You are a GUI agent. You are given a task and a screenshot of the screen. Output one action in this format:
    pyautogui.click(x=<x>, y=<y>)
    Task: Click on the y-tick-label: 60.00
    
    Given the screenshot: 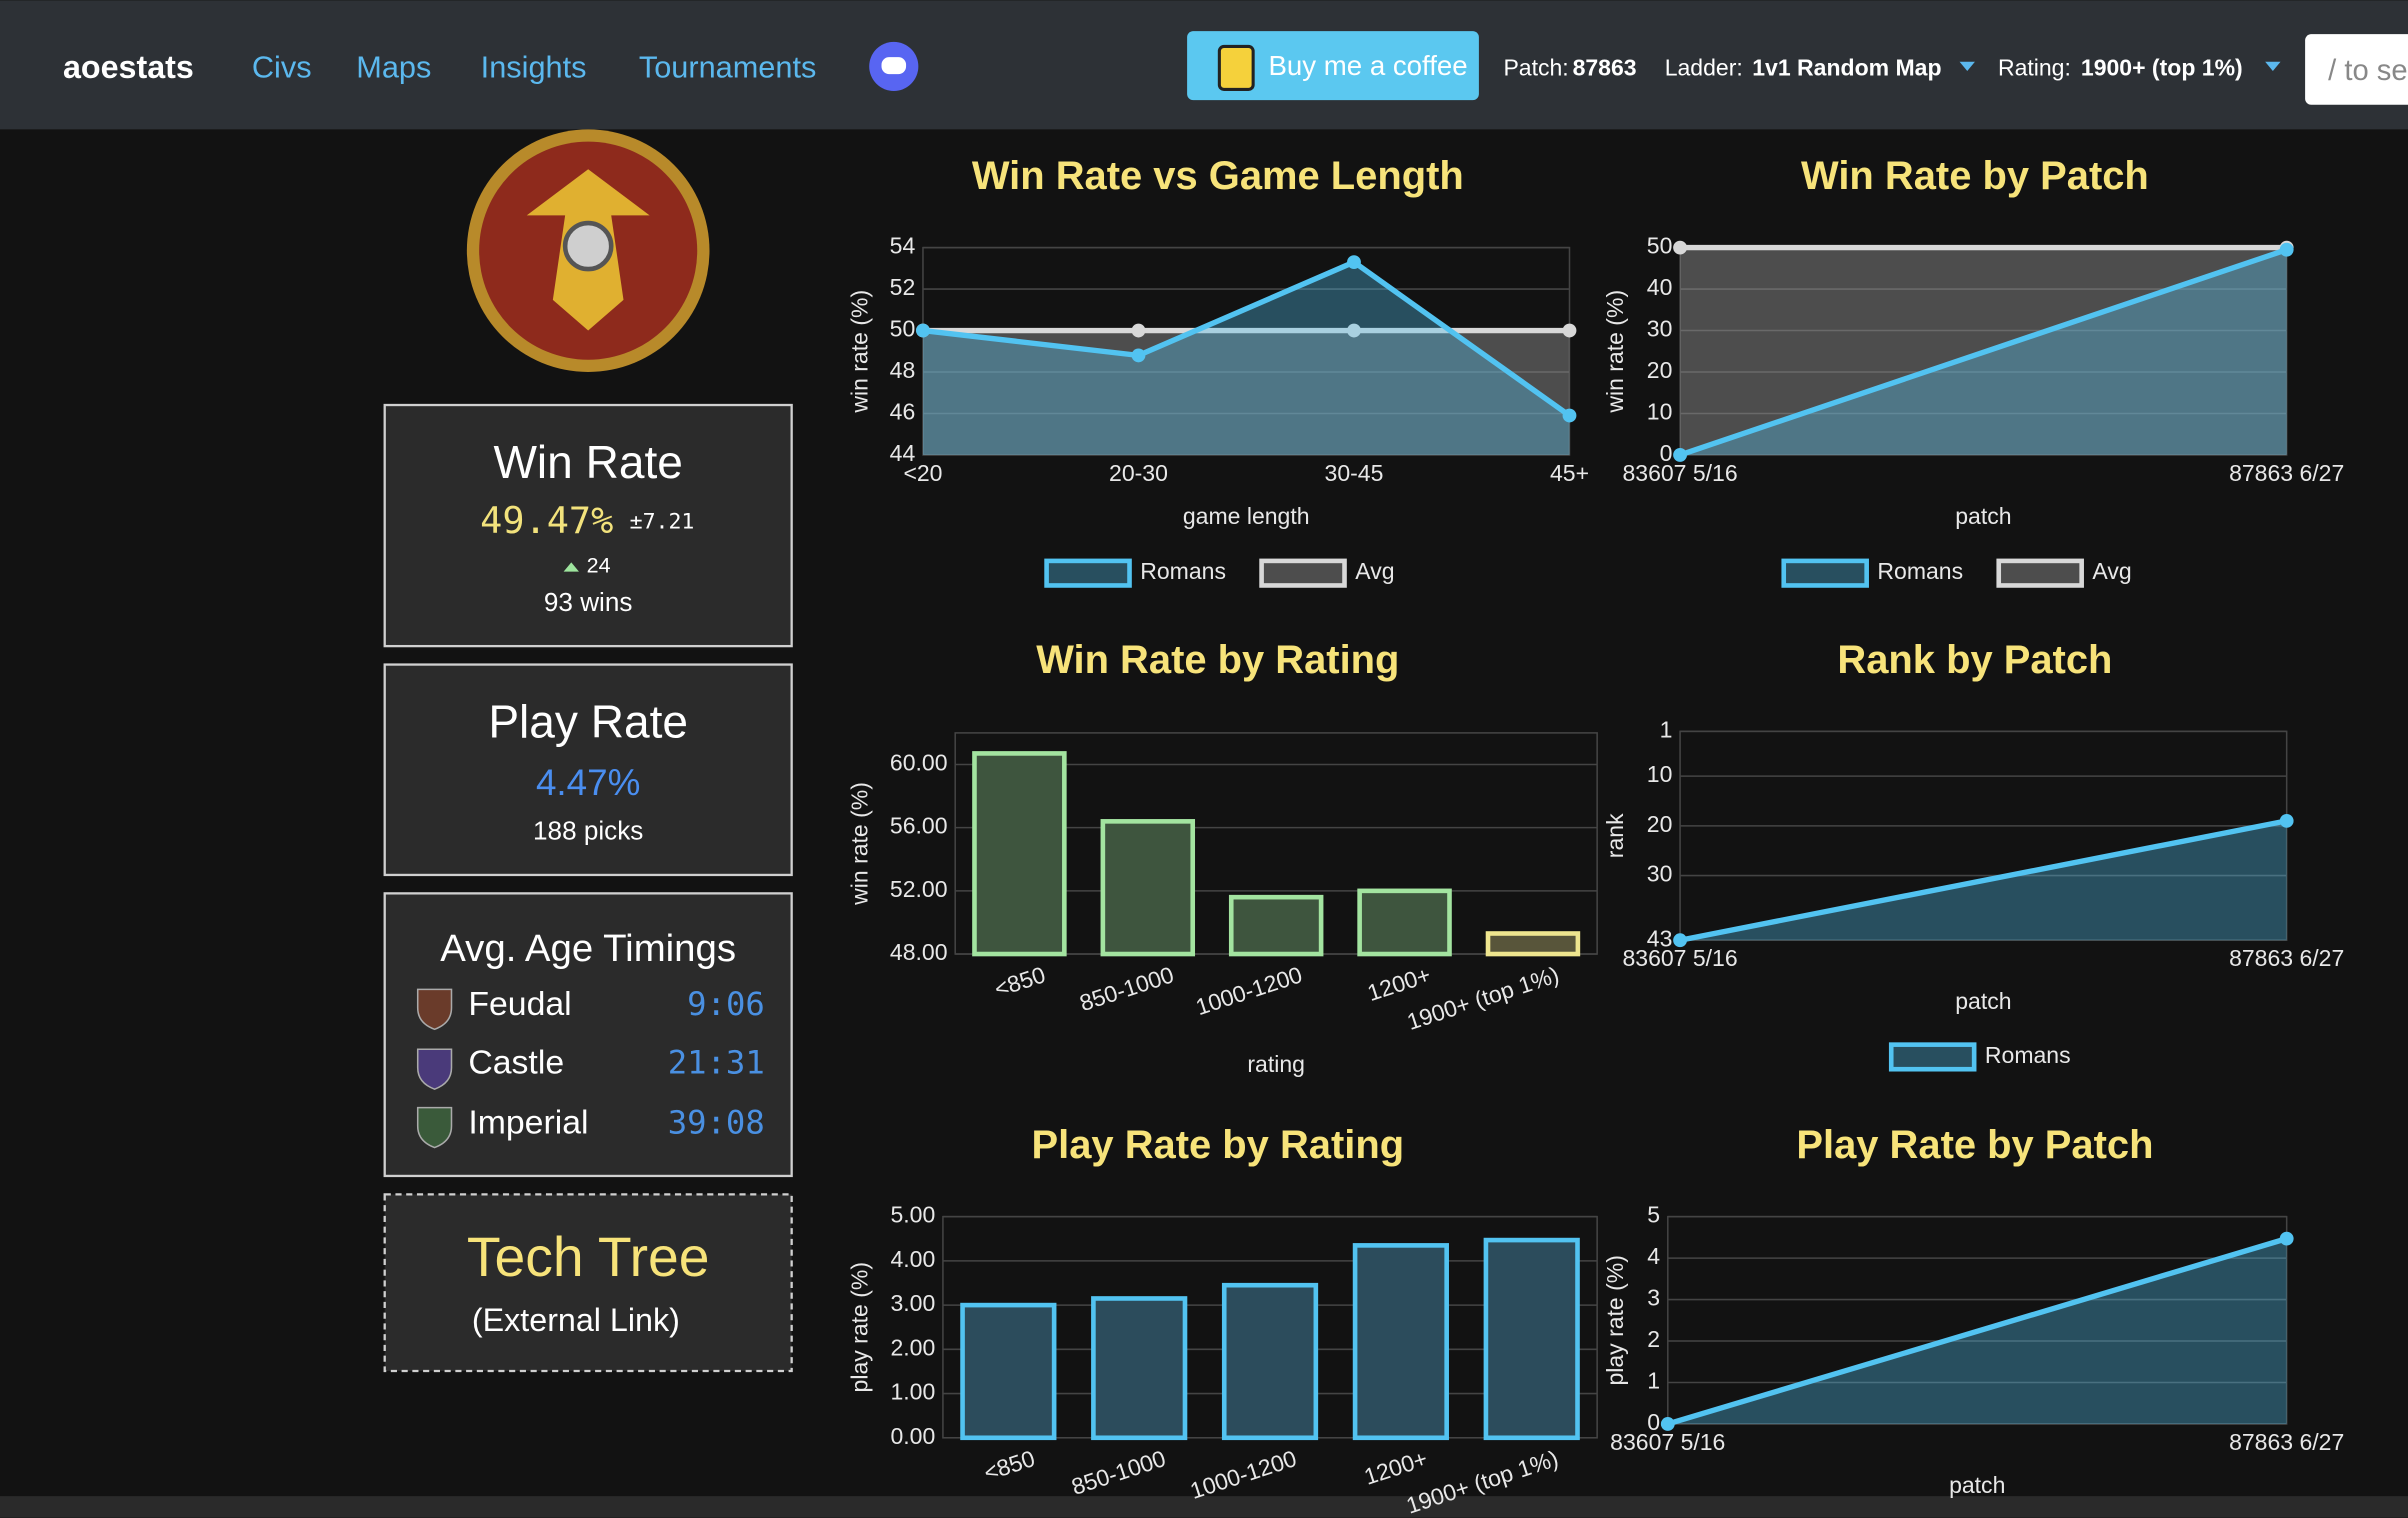 What is the action you would take?
    pyautogui.click(x=919, y=763)
    